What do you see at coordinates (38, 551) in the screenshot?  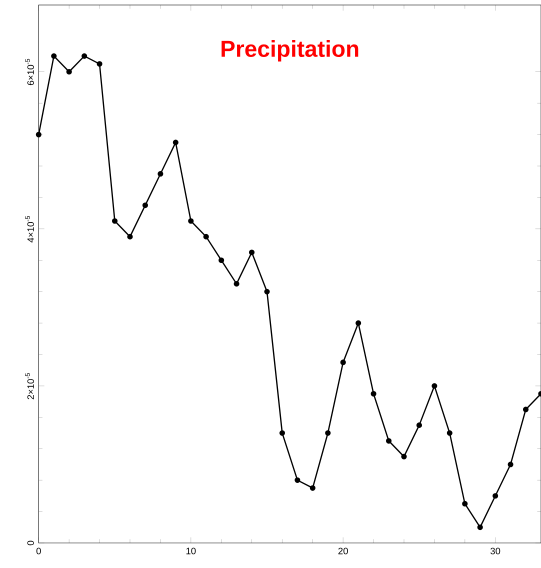 I see `x-tick-label: 0` at bounding box center [38, 551].